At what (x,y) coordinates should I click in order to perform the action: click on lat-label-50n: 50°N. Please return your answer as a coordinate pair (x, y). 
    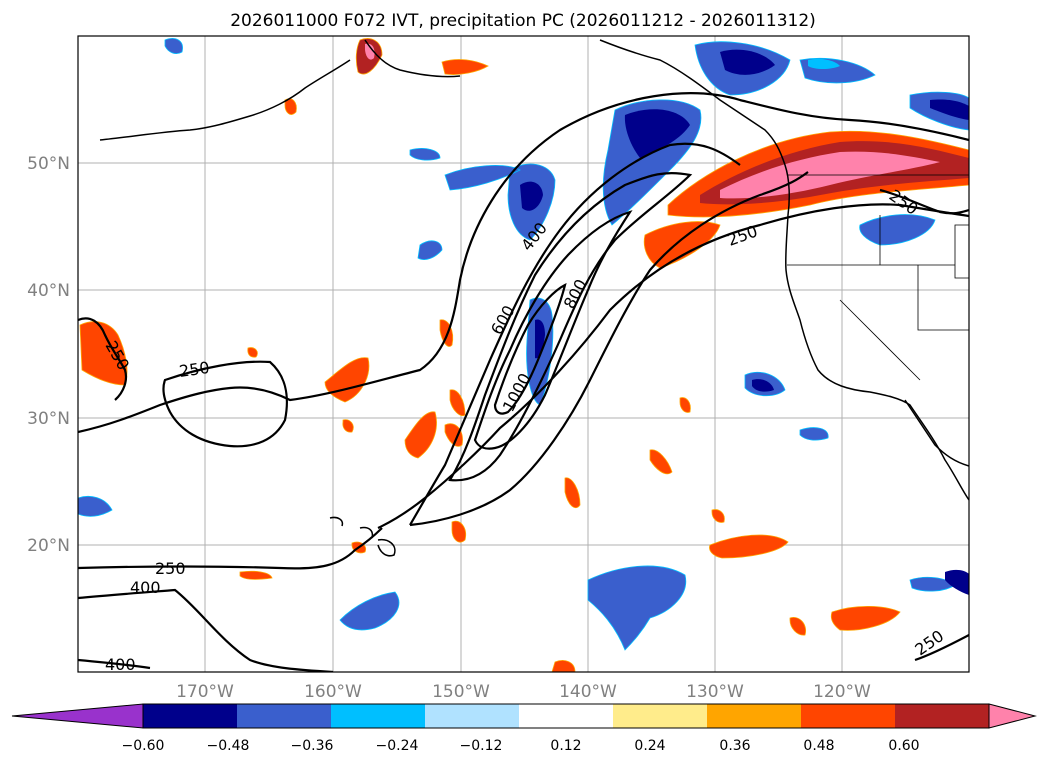
    Looking at the image, I should click on (48, 164).